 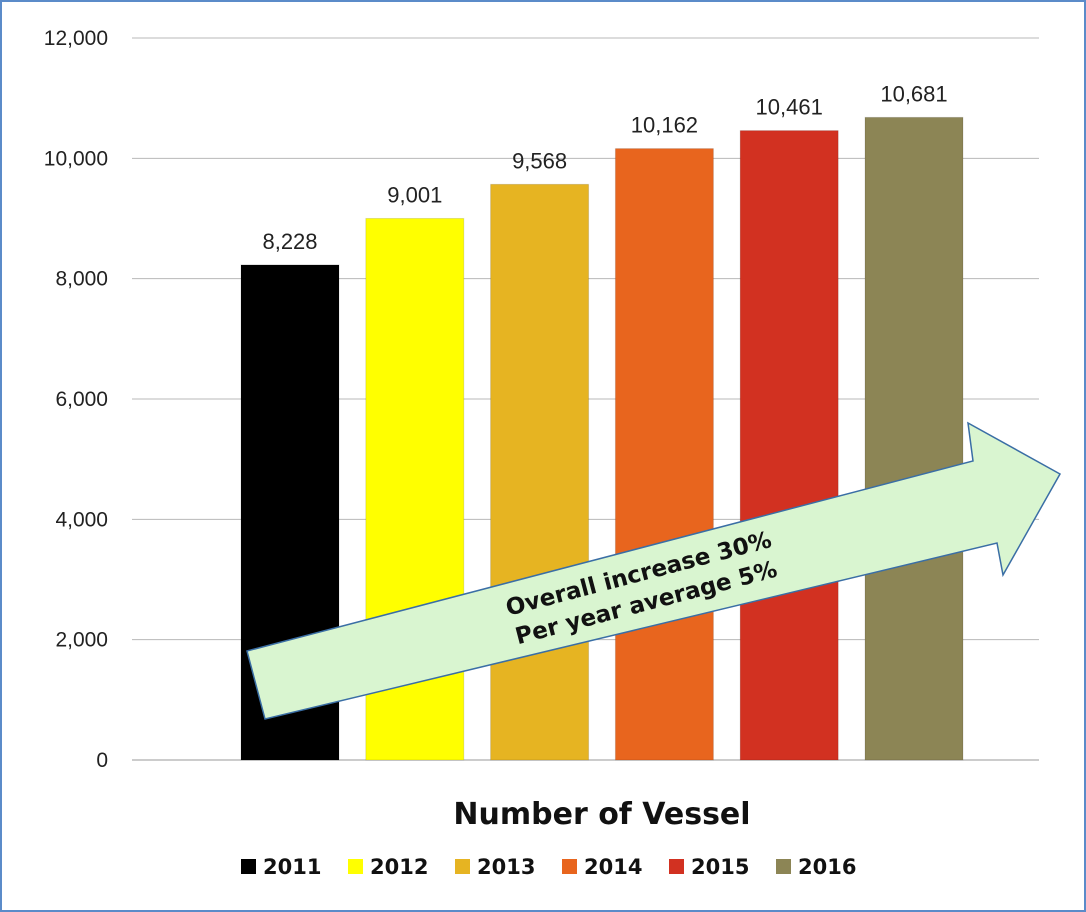 What do you see at coordinates (664, 125) in the screenshot?
I see `data-label-2014: 10,162` at bounding box center [664, 125].